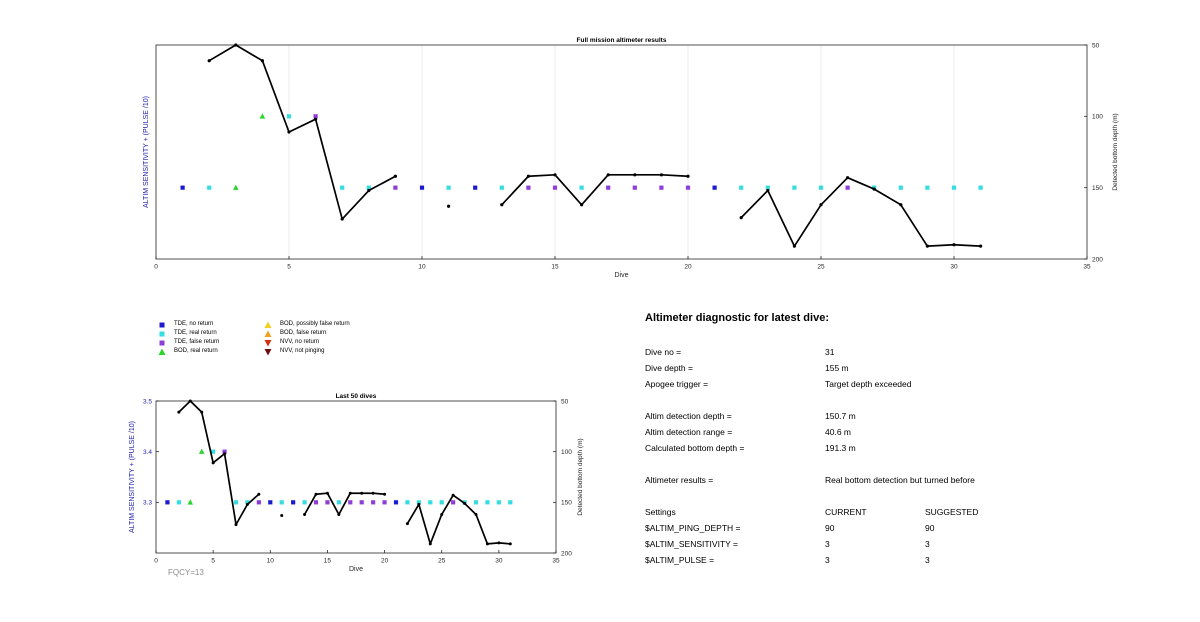 This screenshot has width=1200, height=622. I want to click on x-tick-label: 10, so click(422, 267).